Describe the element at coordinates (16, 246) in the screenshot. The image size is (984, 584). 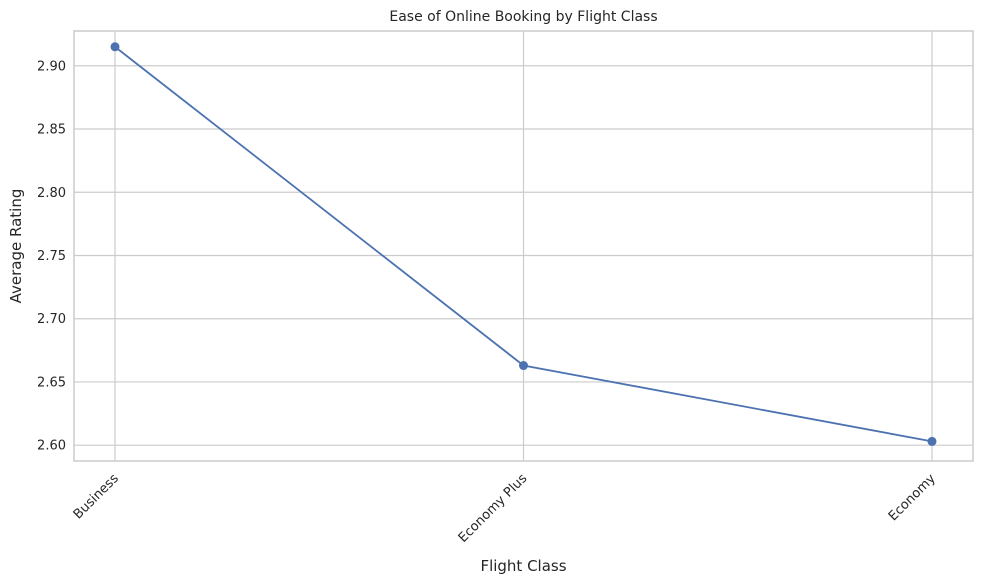
I see `y-axis-label: Average Rating` at that location.